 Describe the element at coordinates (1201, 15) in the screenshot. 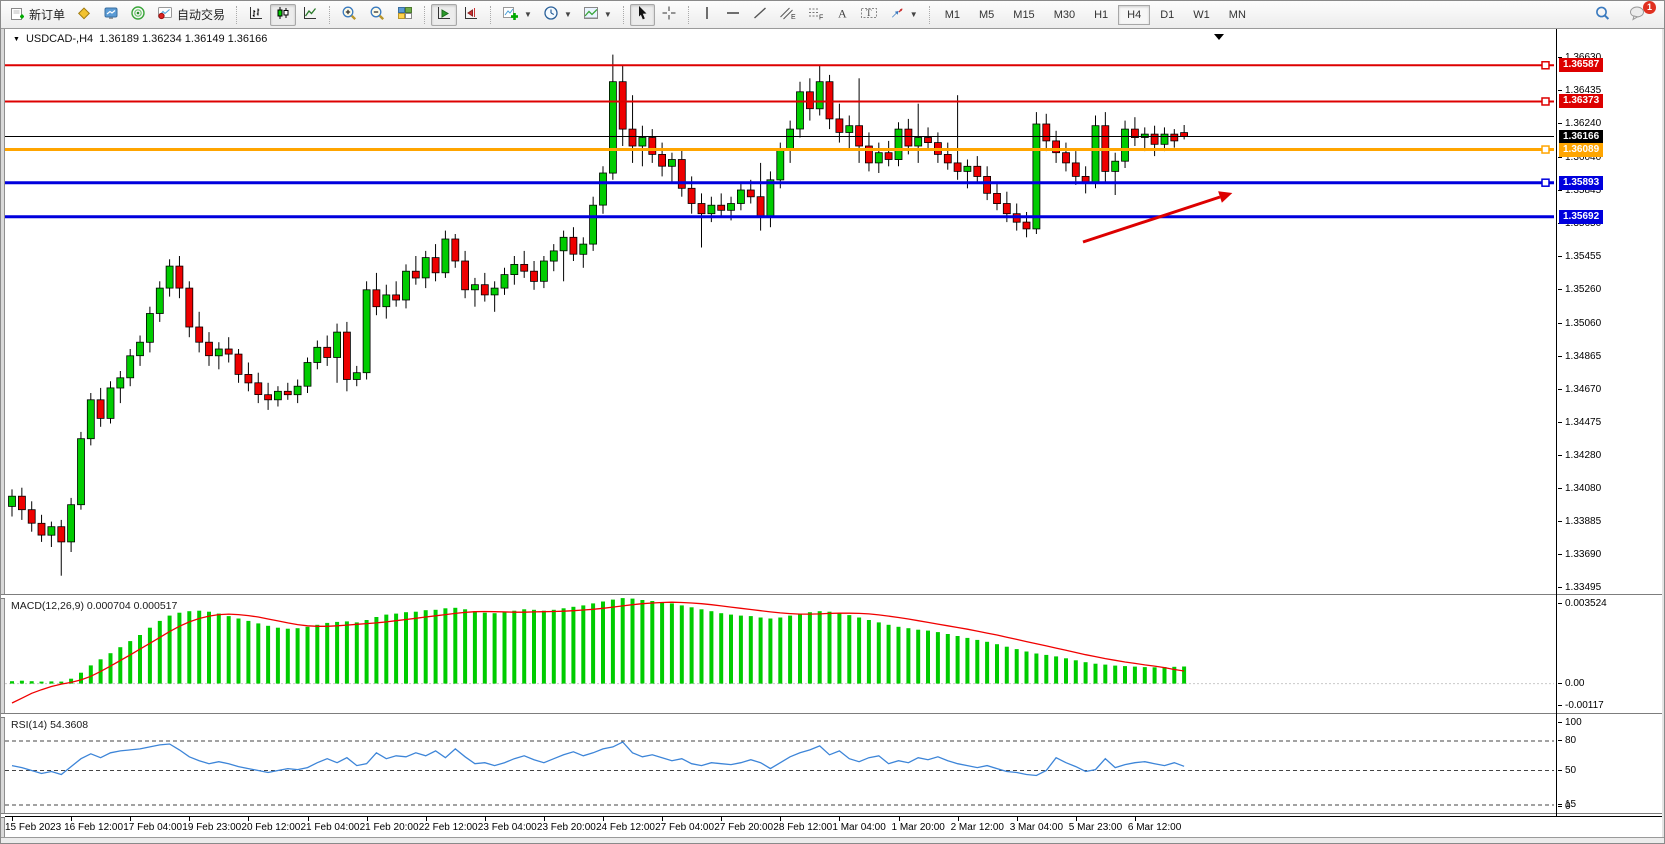

I see `timeframe-w1: W1` at that location.